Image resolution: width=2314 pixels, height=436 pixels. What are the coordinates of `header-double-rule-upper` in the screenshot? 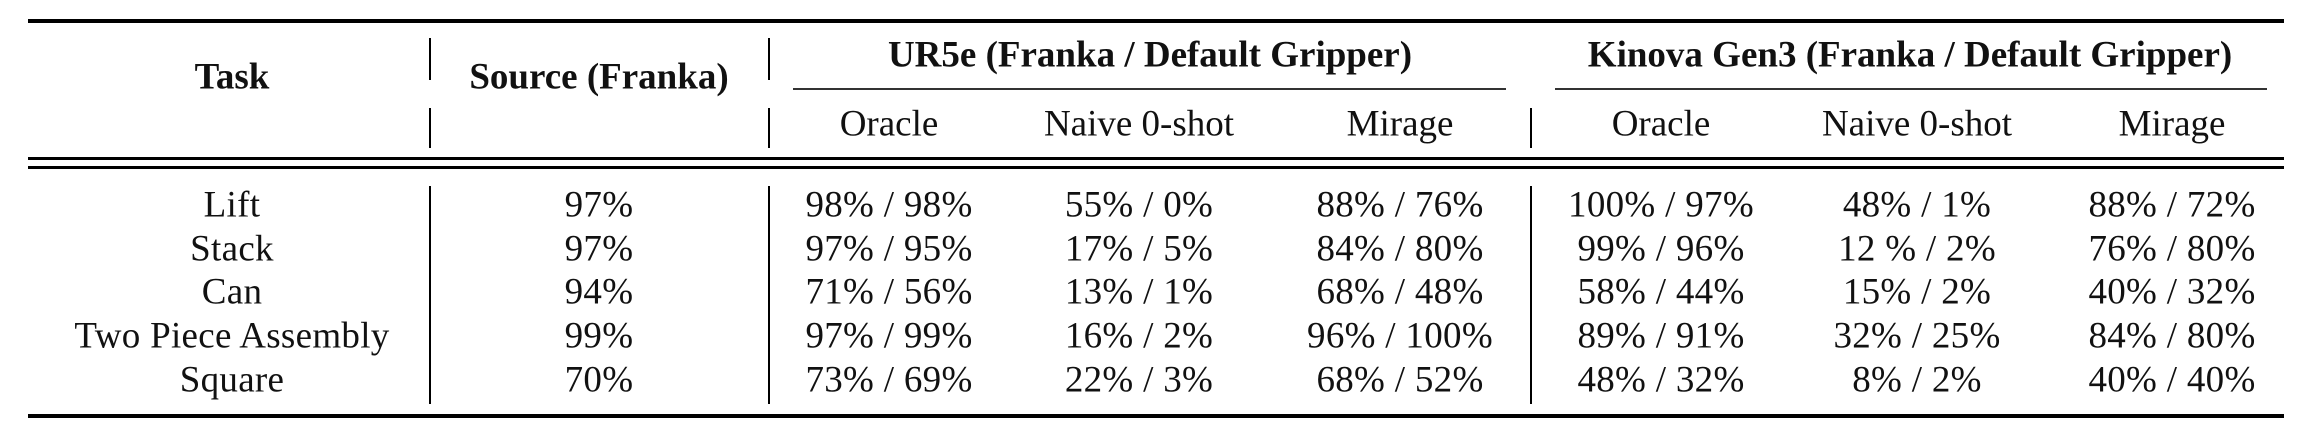 It's located at (1156, 158).